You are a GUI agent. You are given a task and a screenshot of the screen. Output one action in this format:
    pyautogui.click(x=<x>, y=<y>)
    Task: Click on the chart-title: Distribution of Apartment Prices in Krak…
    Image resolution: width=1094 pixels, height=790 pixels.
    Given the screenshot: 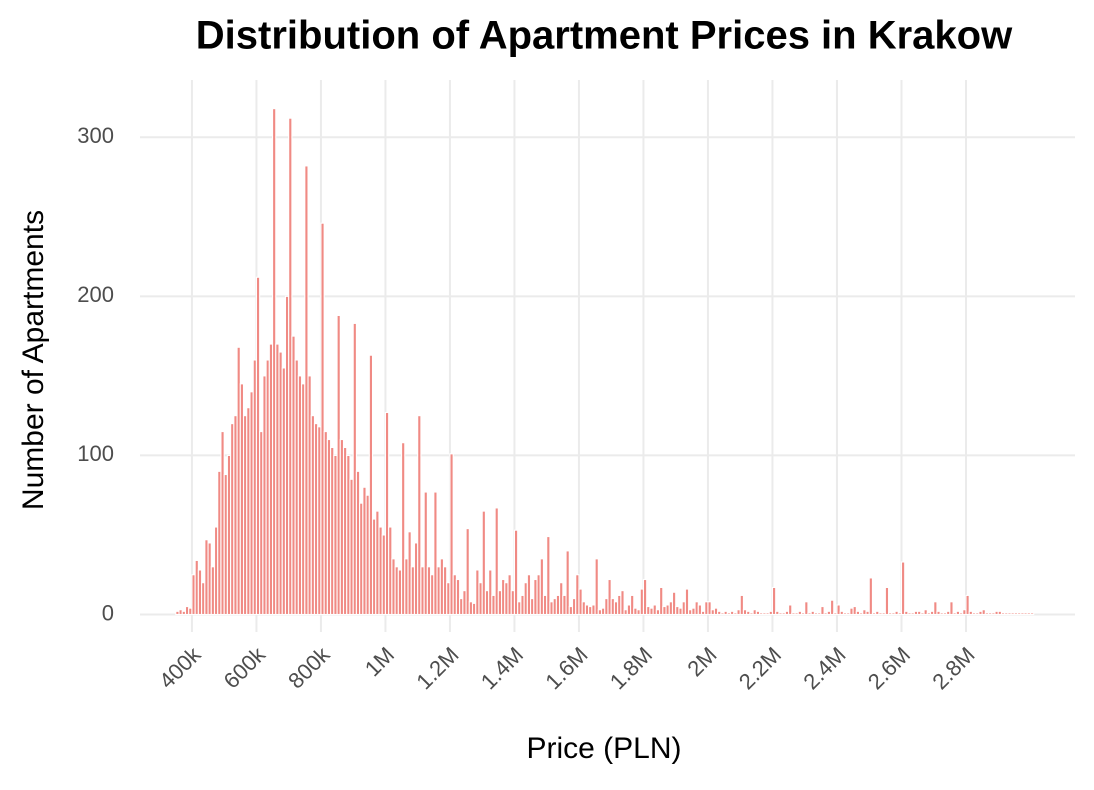 What is the action you would take?
    pyautogui.click(x=604, y=36)
    